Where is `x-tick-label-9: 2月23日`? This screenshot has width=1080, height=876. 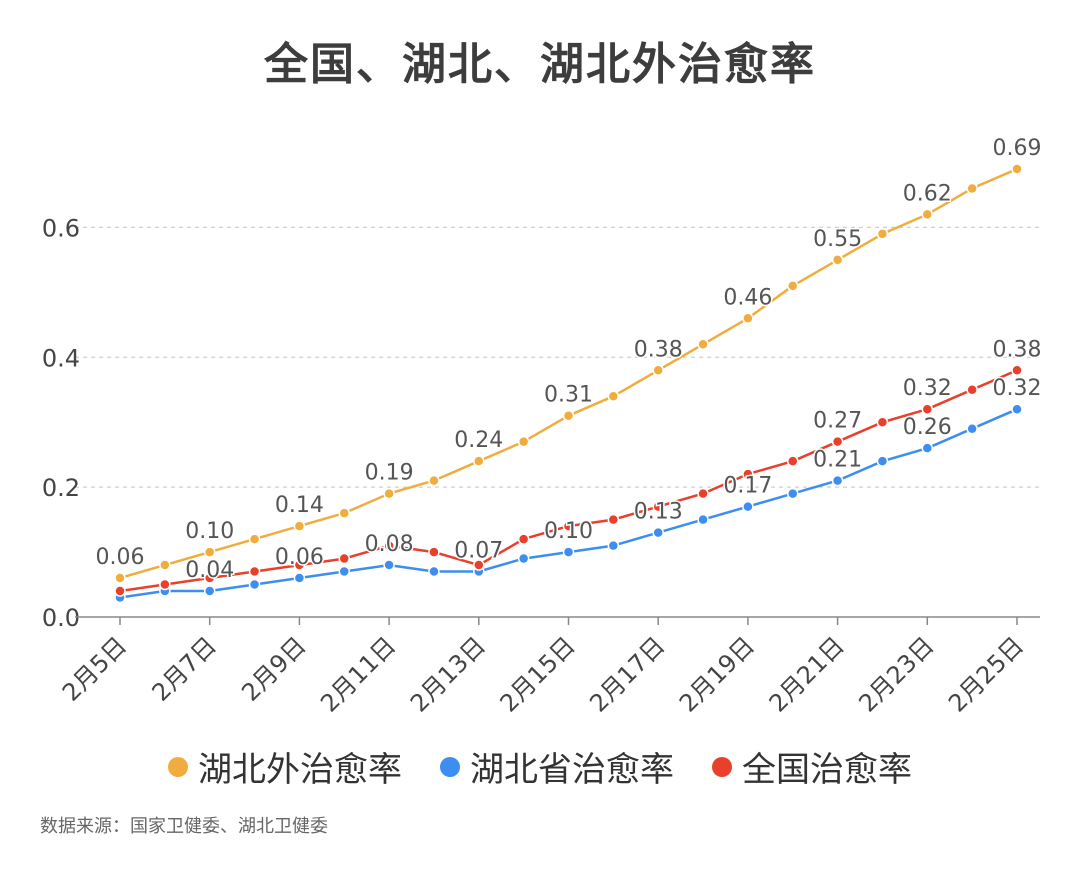 x-tick-label-9: 2月23日 is located at coordinates (896, 674).